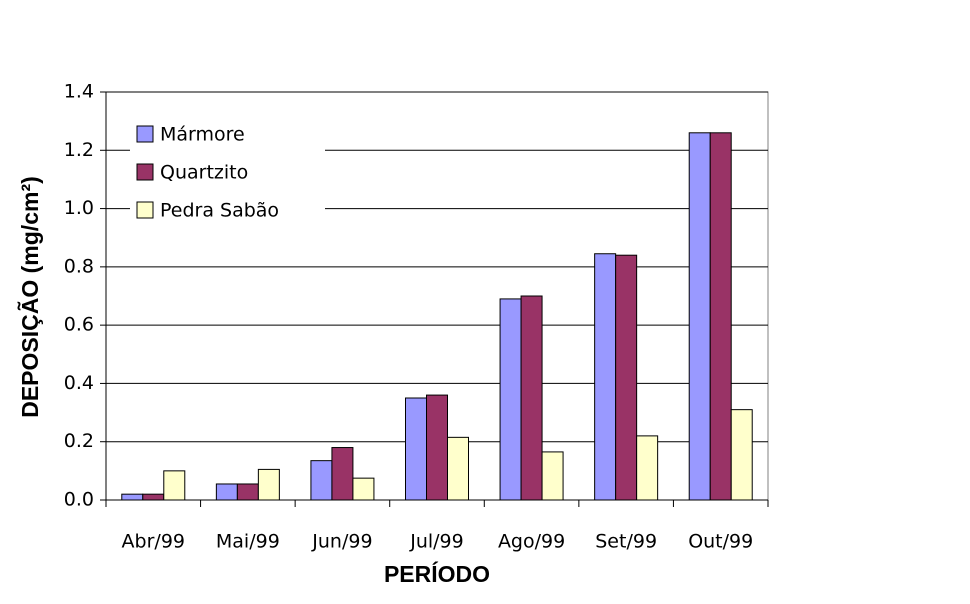 The image size is (970, 604). Describe the element at coordinates (436, 542) in the screenshot. I see `x-tick-label: Jul/99` at that location.